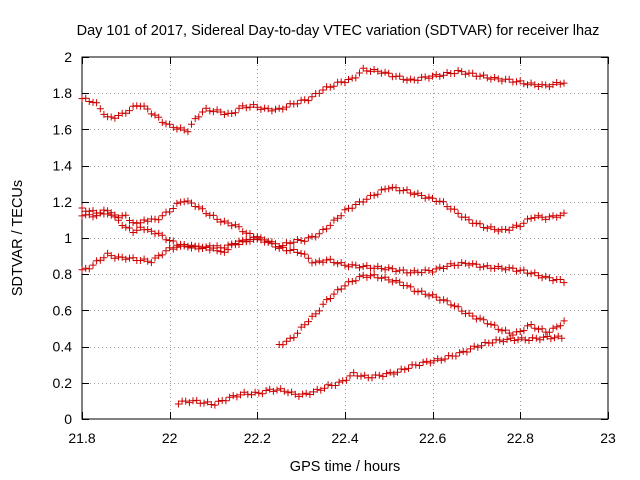  I want to click on y-tick-label: 1.2, so click(63, 202).